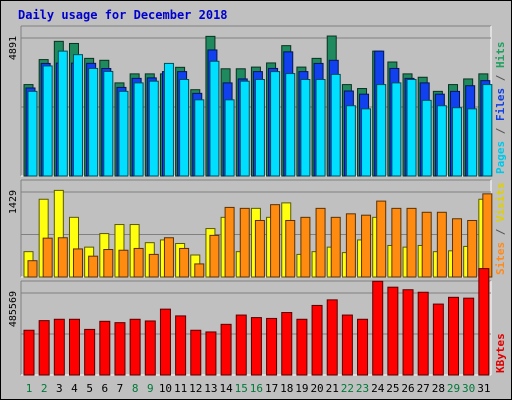 The height and width of the screenshot is (400, 512). What do you see at coordinates (392, 388) in the screenshot?
I see `x-tick-label: 25` at bounding box center [392, 388].